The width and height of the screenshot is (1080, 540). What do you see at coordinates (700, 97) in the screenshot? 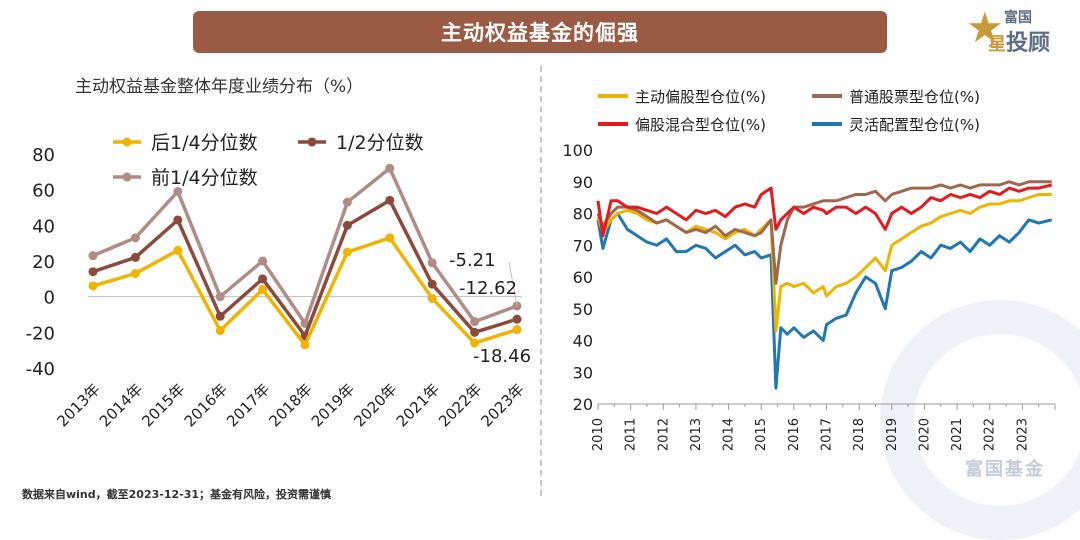
I see `right-legend-label: 主动偏股型仓位(%)` at bounding box center [700, 97].